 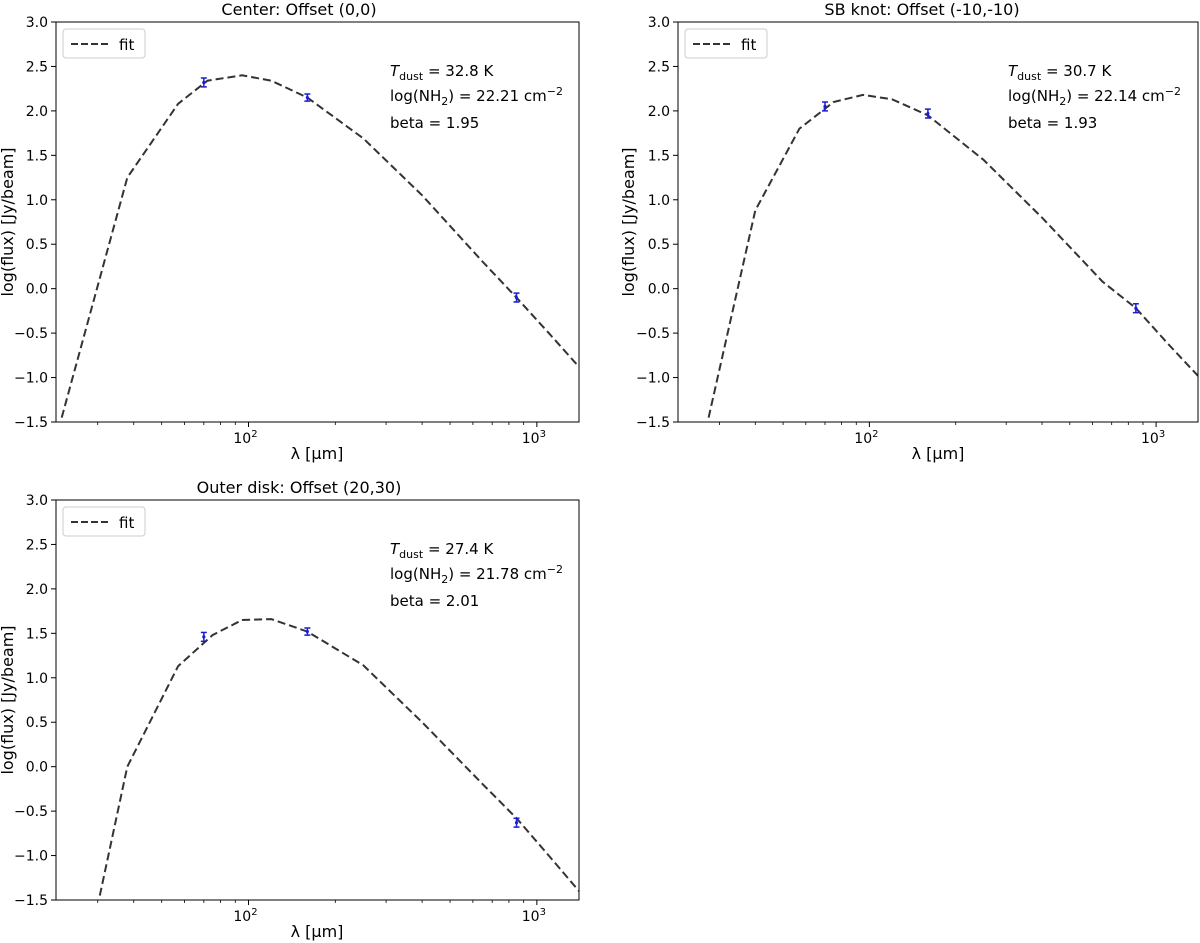 I want to click on annotation-column-density: log(NH2) = 22.21 cm−2, so click(x=476, y=96).